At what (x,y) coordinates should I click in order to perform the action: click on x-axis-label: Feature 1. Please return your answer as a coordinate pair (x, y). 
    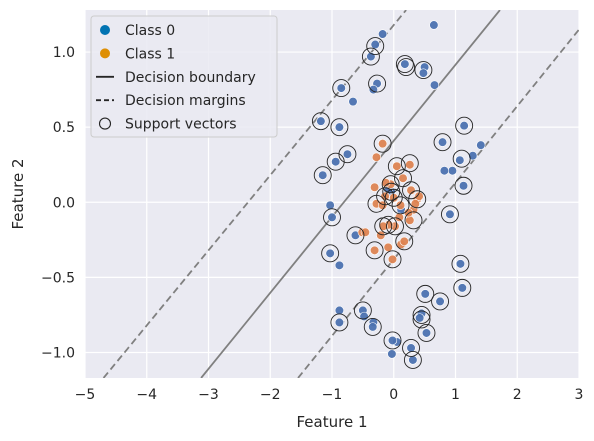
    Looking at the image, I should click on (332, 422).